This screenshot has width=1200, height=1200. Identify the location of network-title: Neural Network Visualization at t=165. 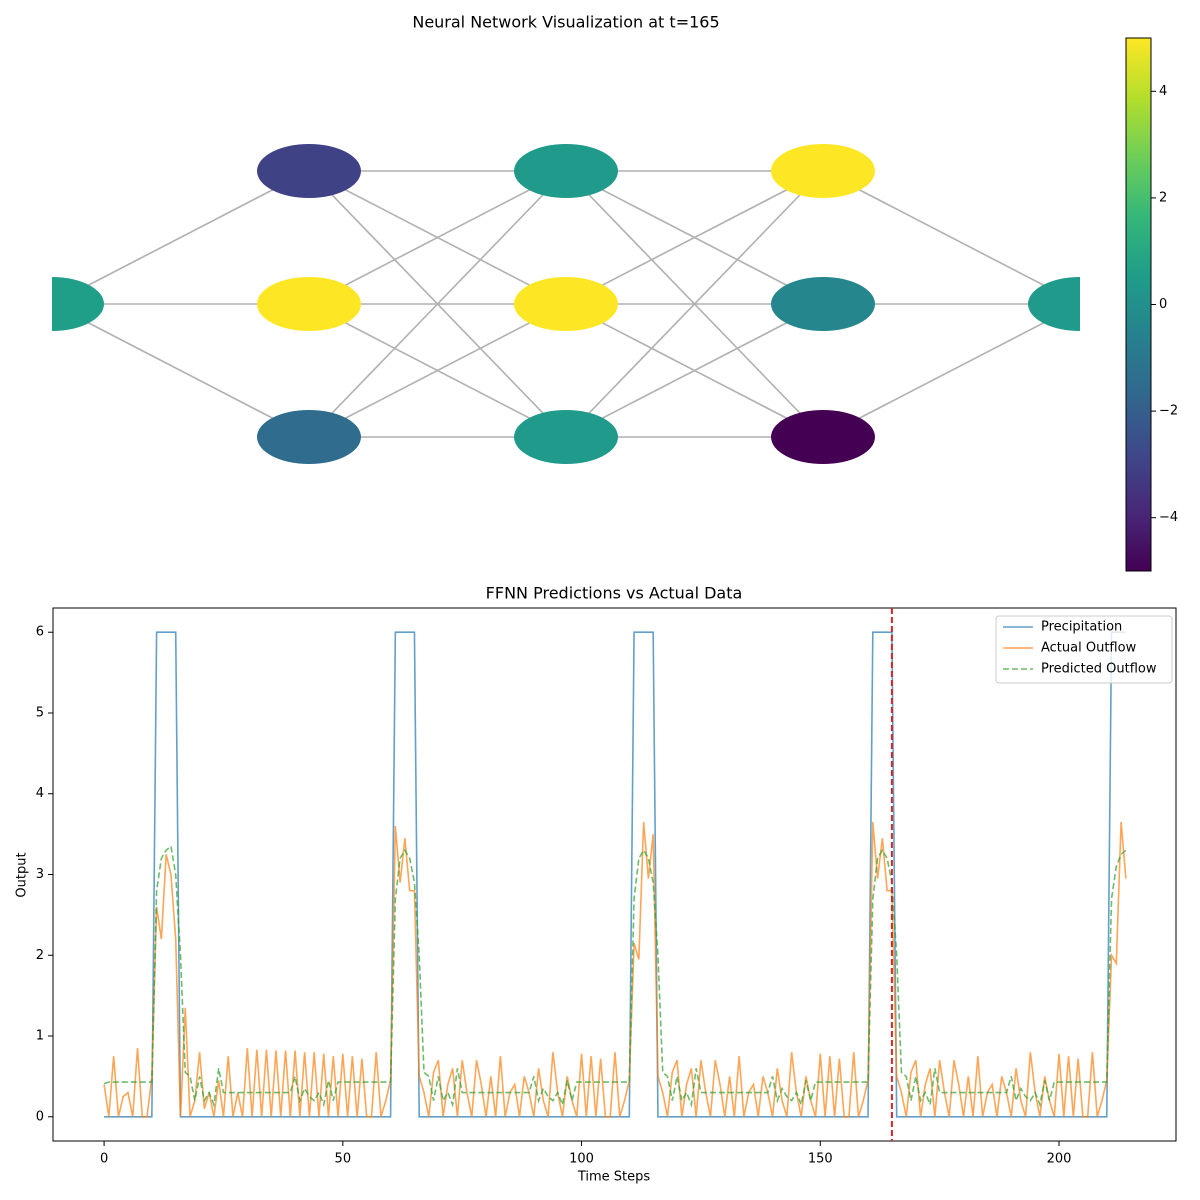
(565, 22).